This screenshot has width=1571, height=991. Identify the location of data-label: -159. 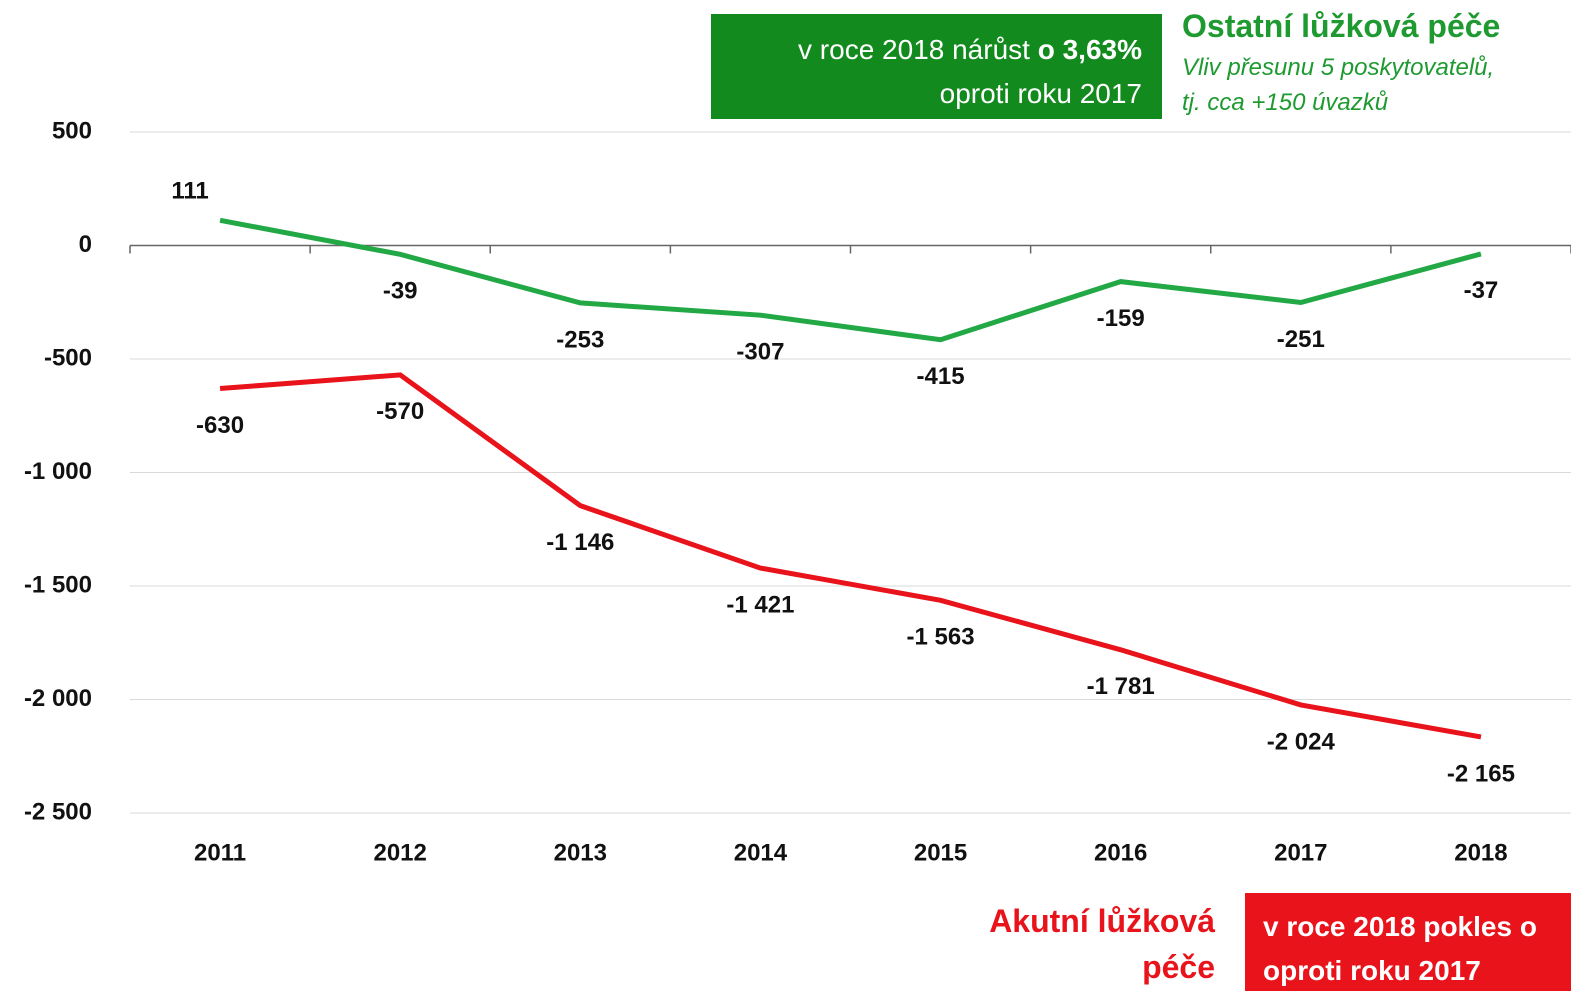
(1121, 318).